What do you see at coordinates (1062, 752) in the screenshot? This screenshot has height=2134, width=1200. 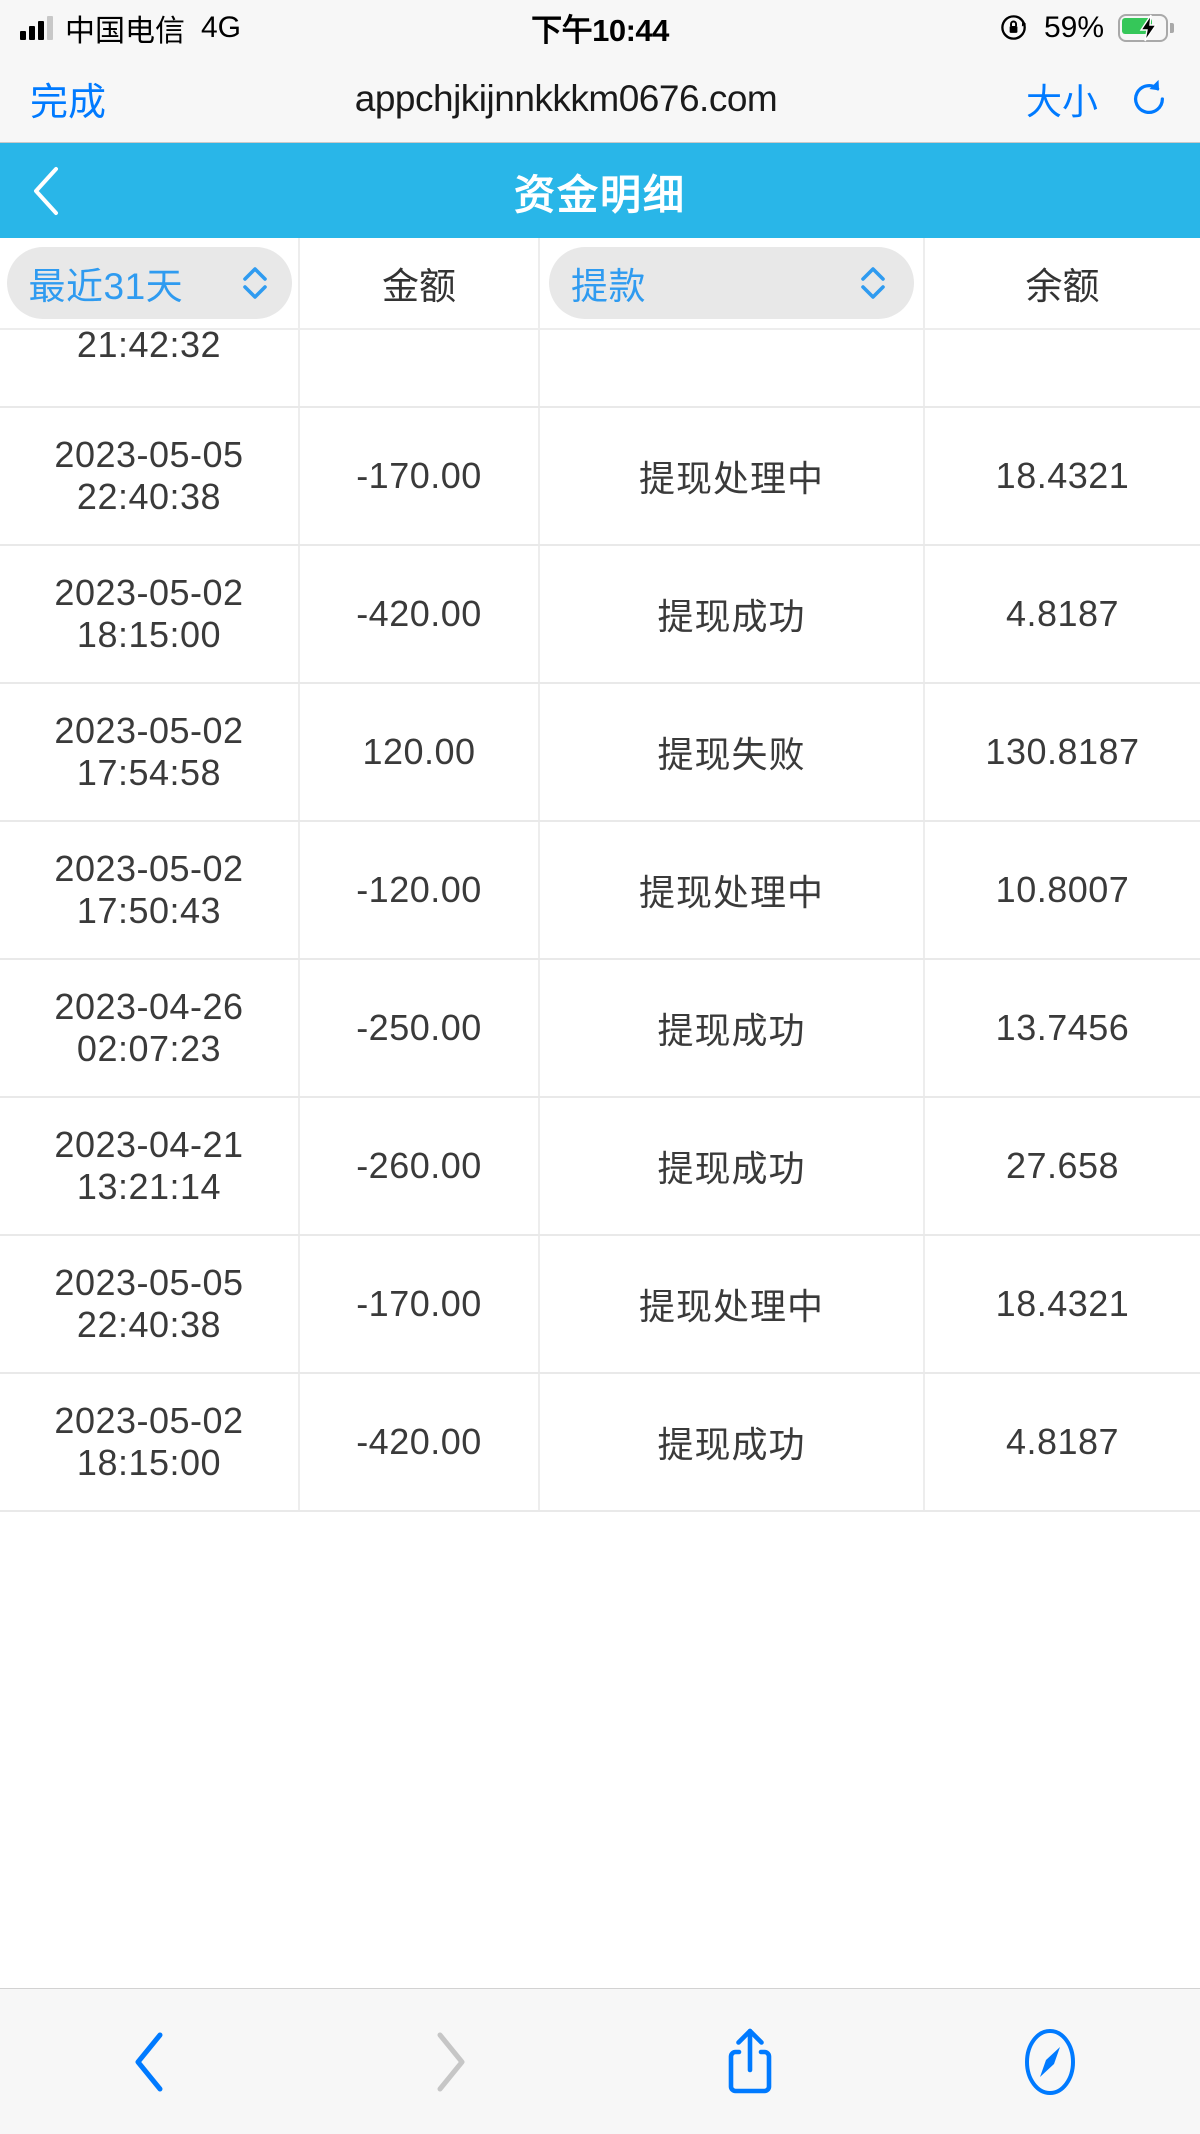 I see `cell-balance: 130.8187` at bounding box center [1062, 752].